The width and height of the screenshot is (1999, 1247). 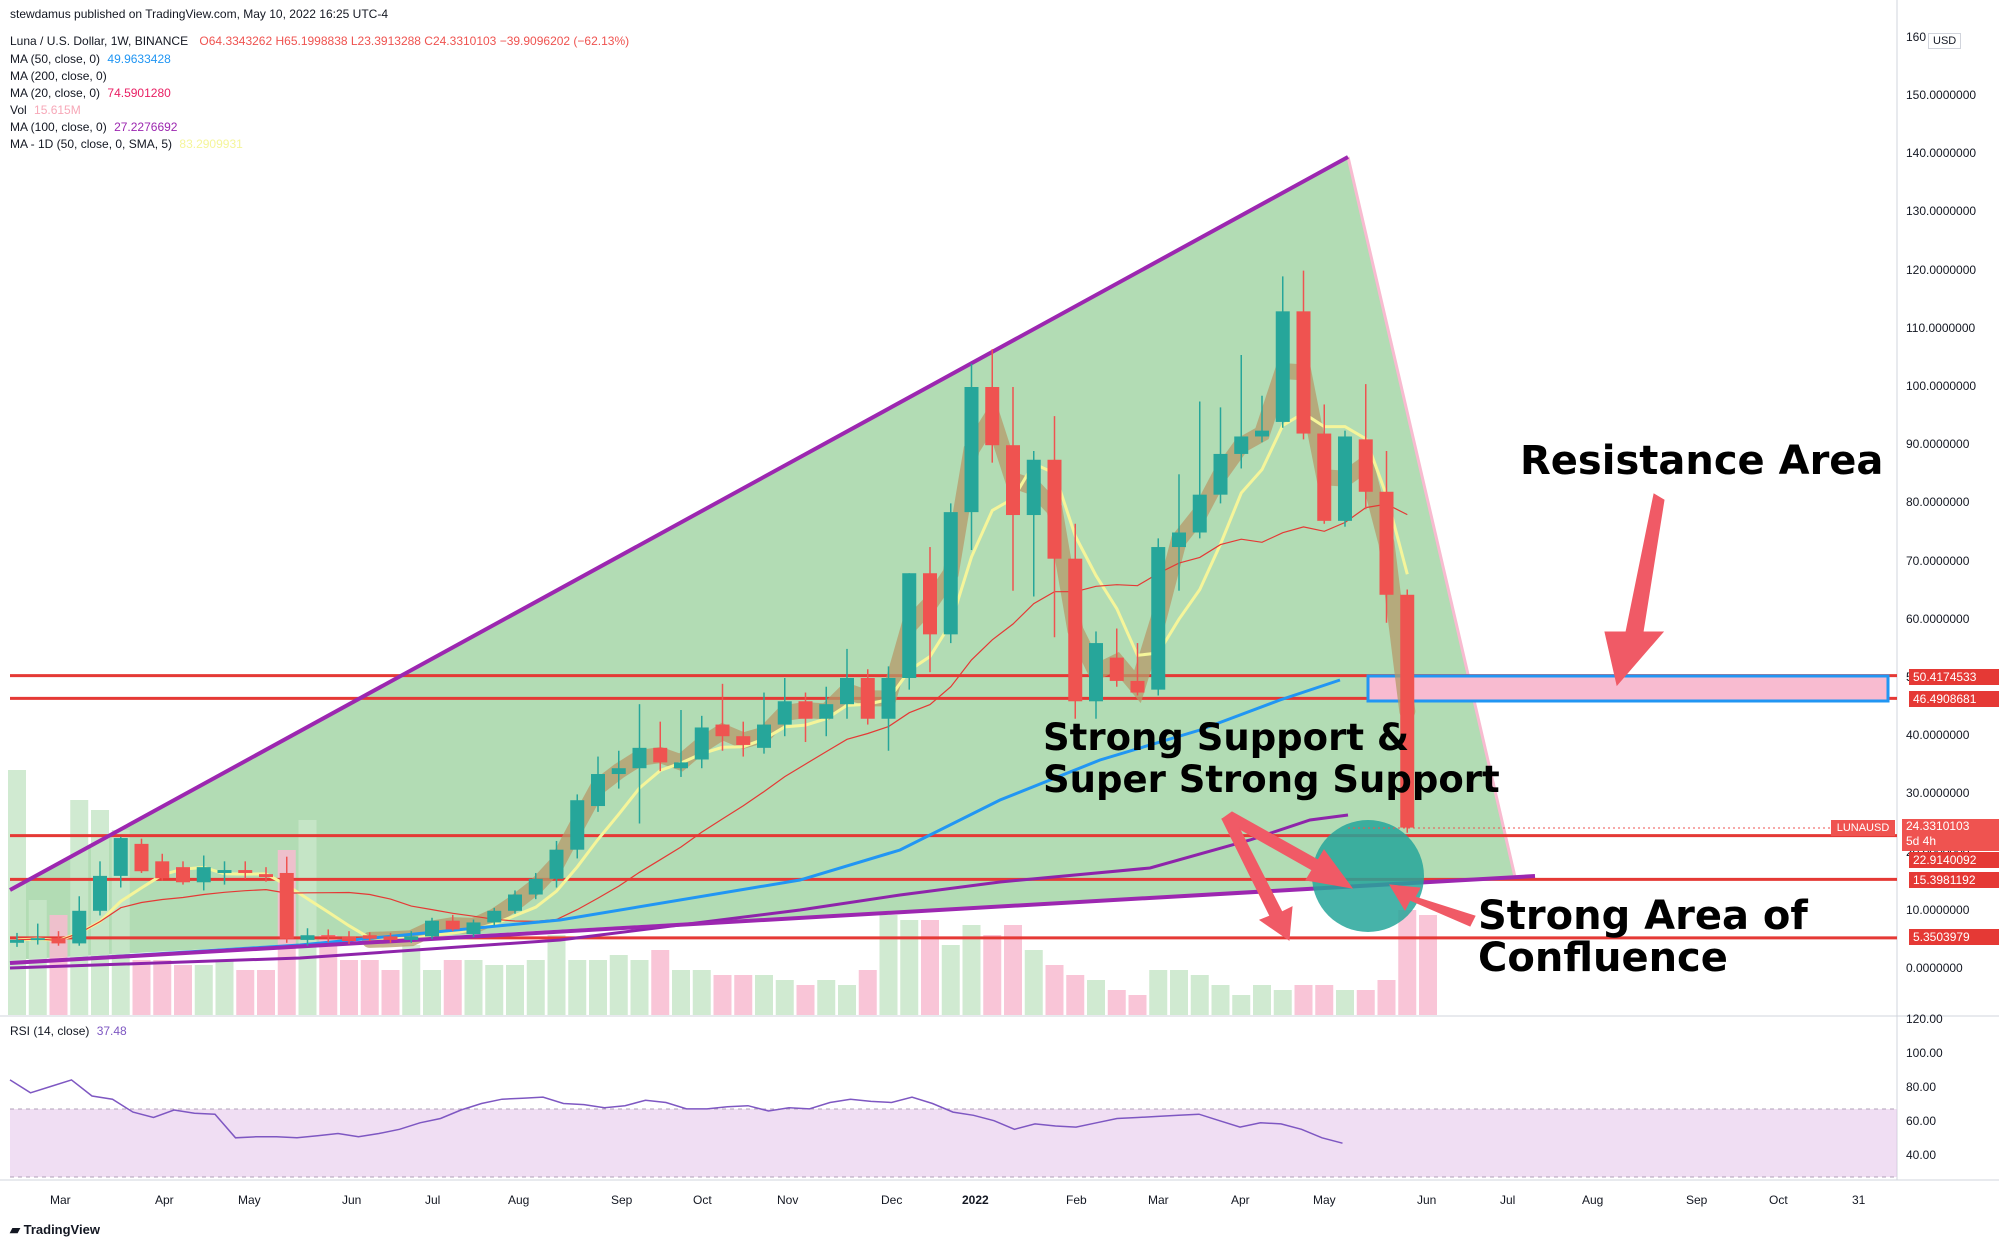 I want to click on legend-ma50-value: 49.9633428, so click(x=138, y=59).